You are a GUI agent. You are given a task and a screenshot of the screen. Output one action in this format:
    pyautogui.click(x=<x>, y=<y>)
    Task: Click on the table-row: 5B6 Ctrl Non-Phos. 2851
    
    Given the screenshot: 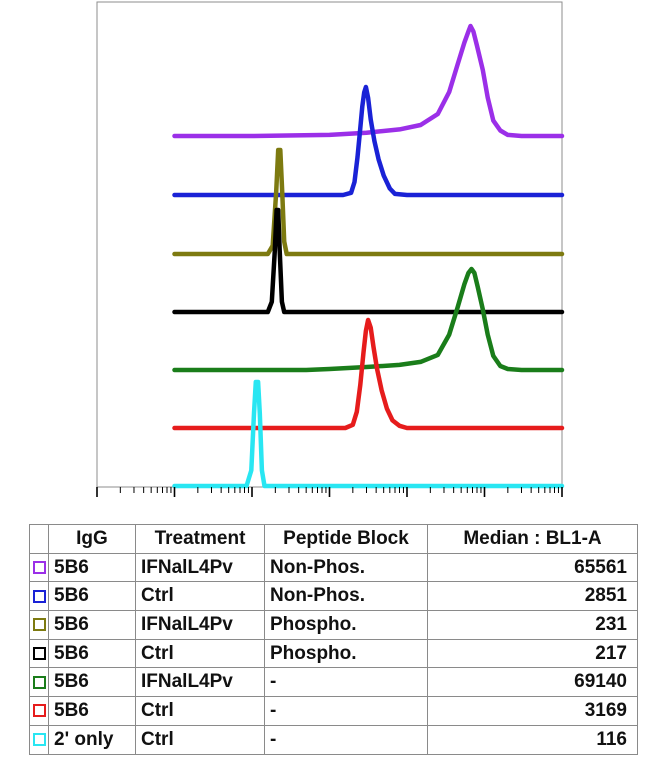 What is the action you would take?
    pyautogui.click(x=333, y=596)
    